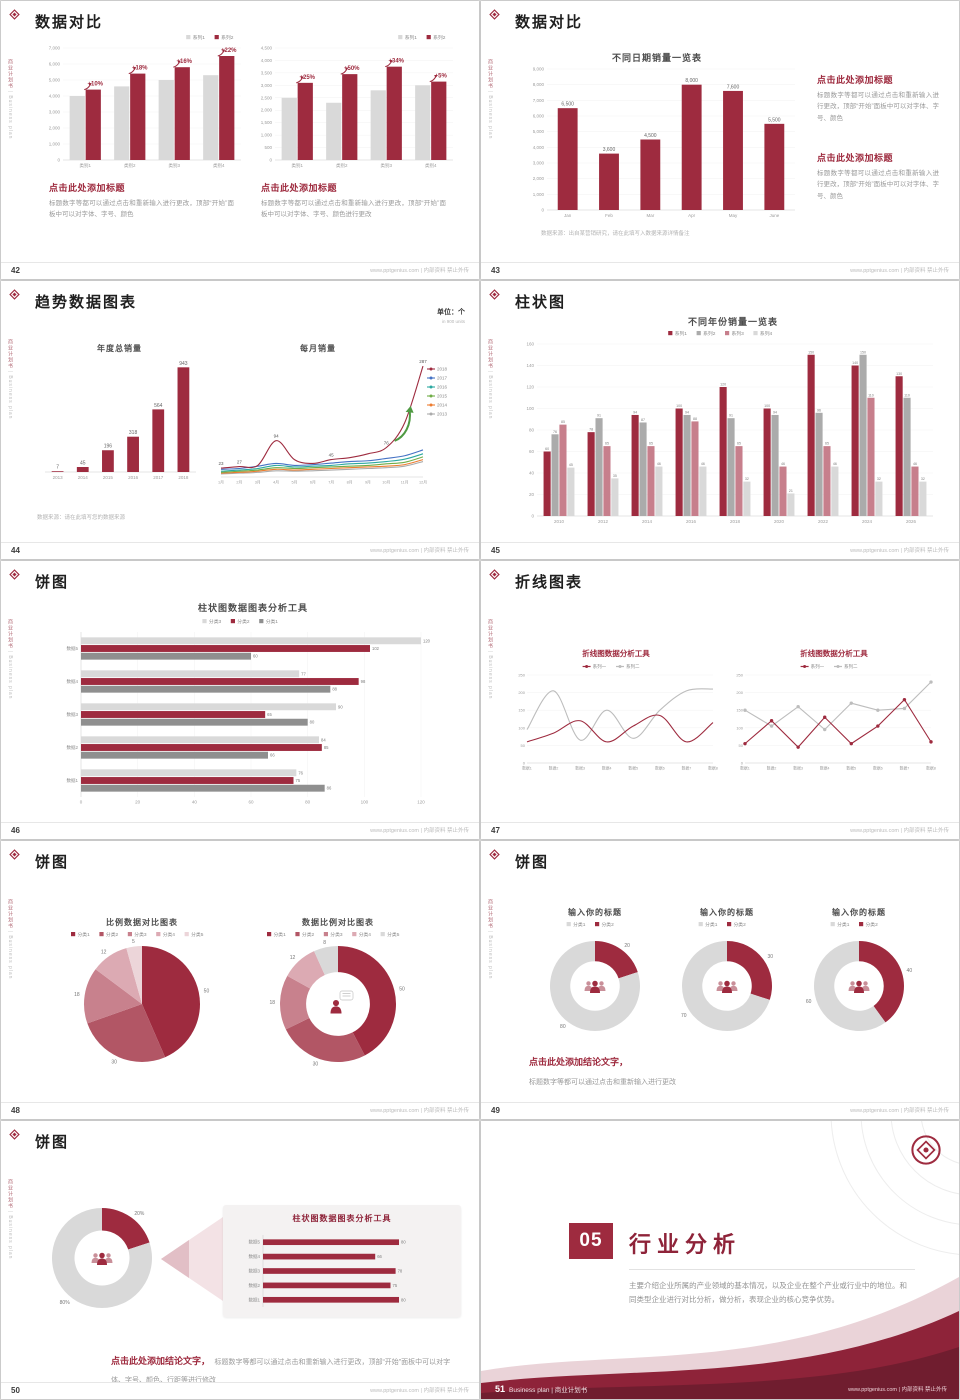 Image resolution: width=960 pixels, height=1400 pixels. Describe the element at coordinates (442, 414) in the screenshot. I see `svg-text: 2013` at that location.